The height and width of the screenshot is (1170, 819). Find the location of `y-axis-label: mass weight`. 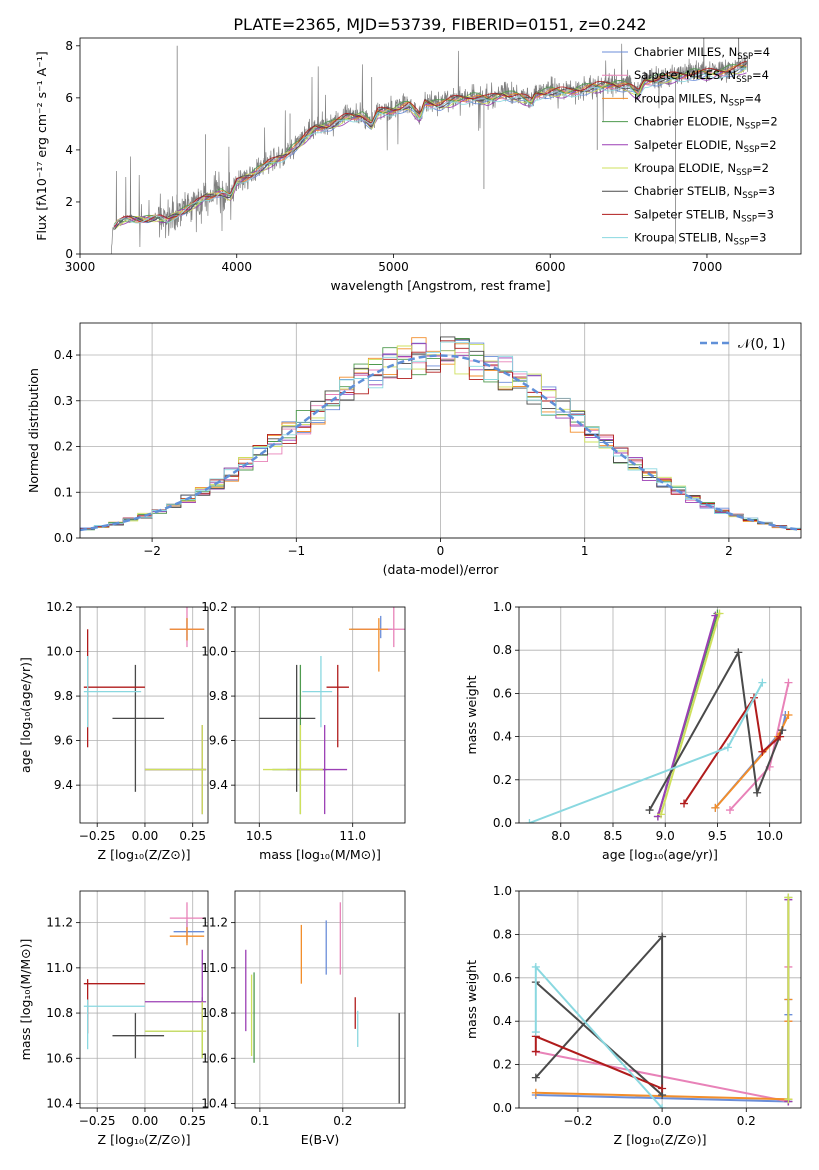

y-axis-label: mass weight is located at coordinates (471, 714).